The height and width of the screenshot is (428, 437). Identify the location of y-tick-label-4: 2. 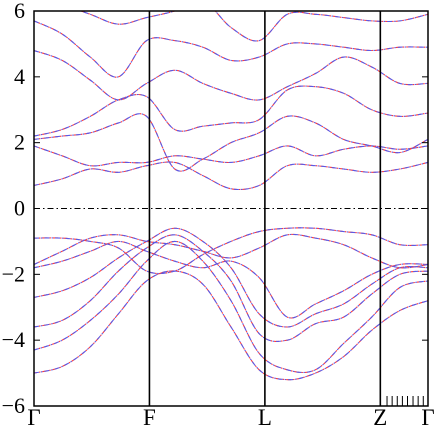
(19, 142).